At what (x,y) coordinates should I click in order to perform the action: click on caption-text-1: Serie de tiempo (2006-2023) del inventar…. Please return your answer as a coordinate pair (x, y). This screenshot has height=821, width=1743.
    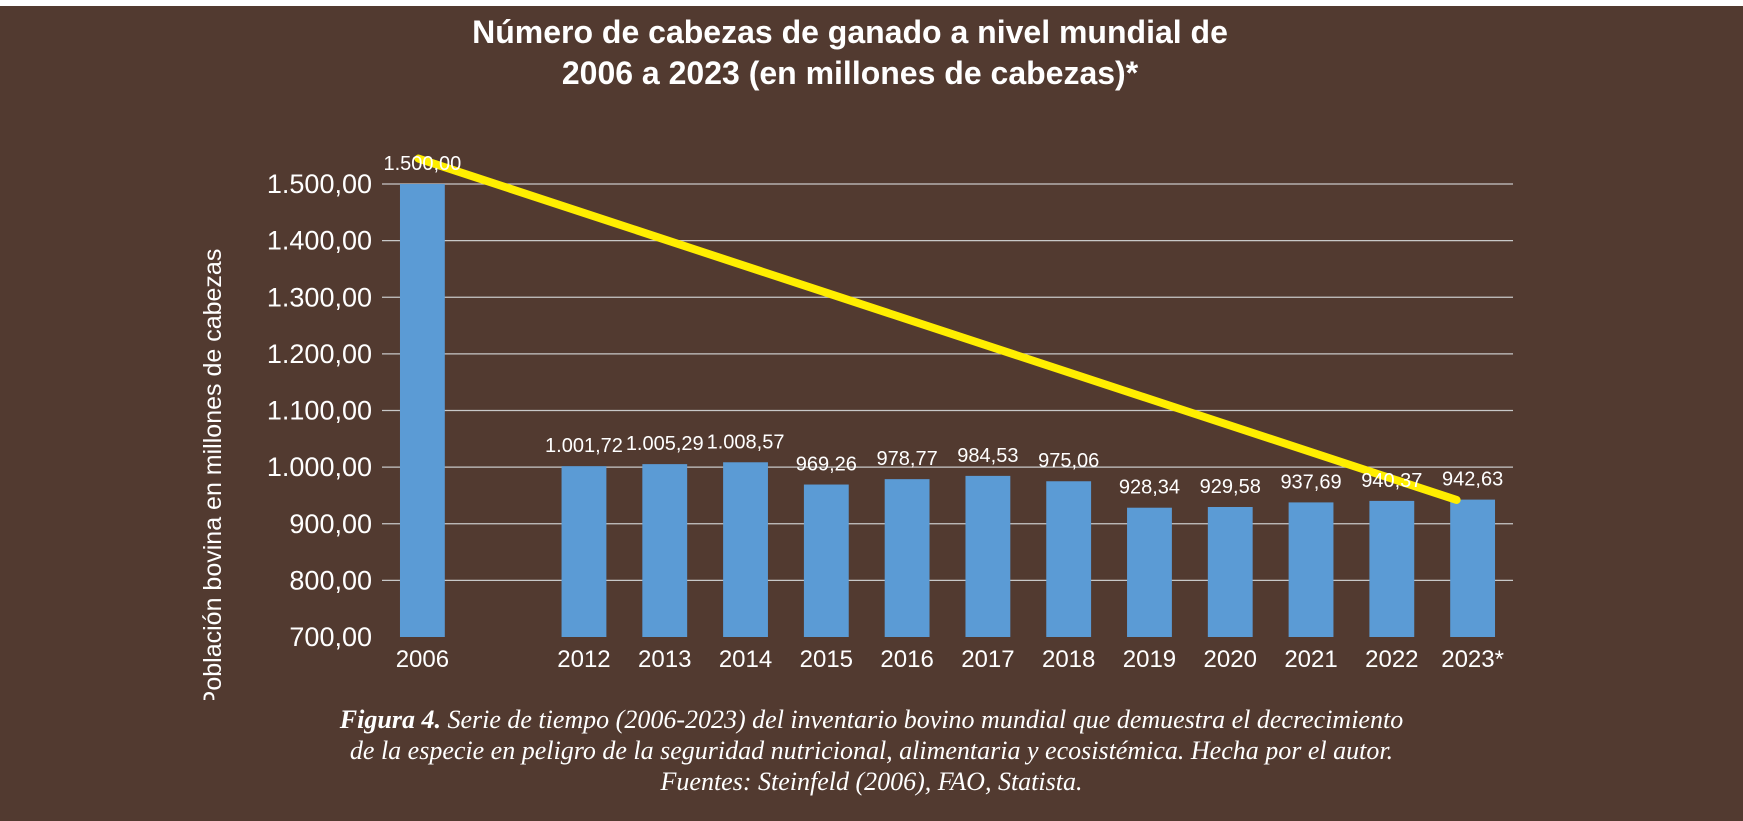
    Looking at the image, I should click on (922, 719).